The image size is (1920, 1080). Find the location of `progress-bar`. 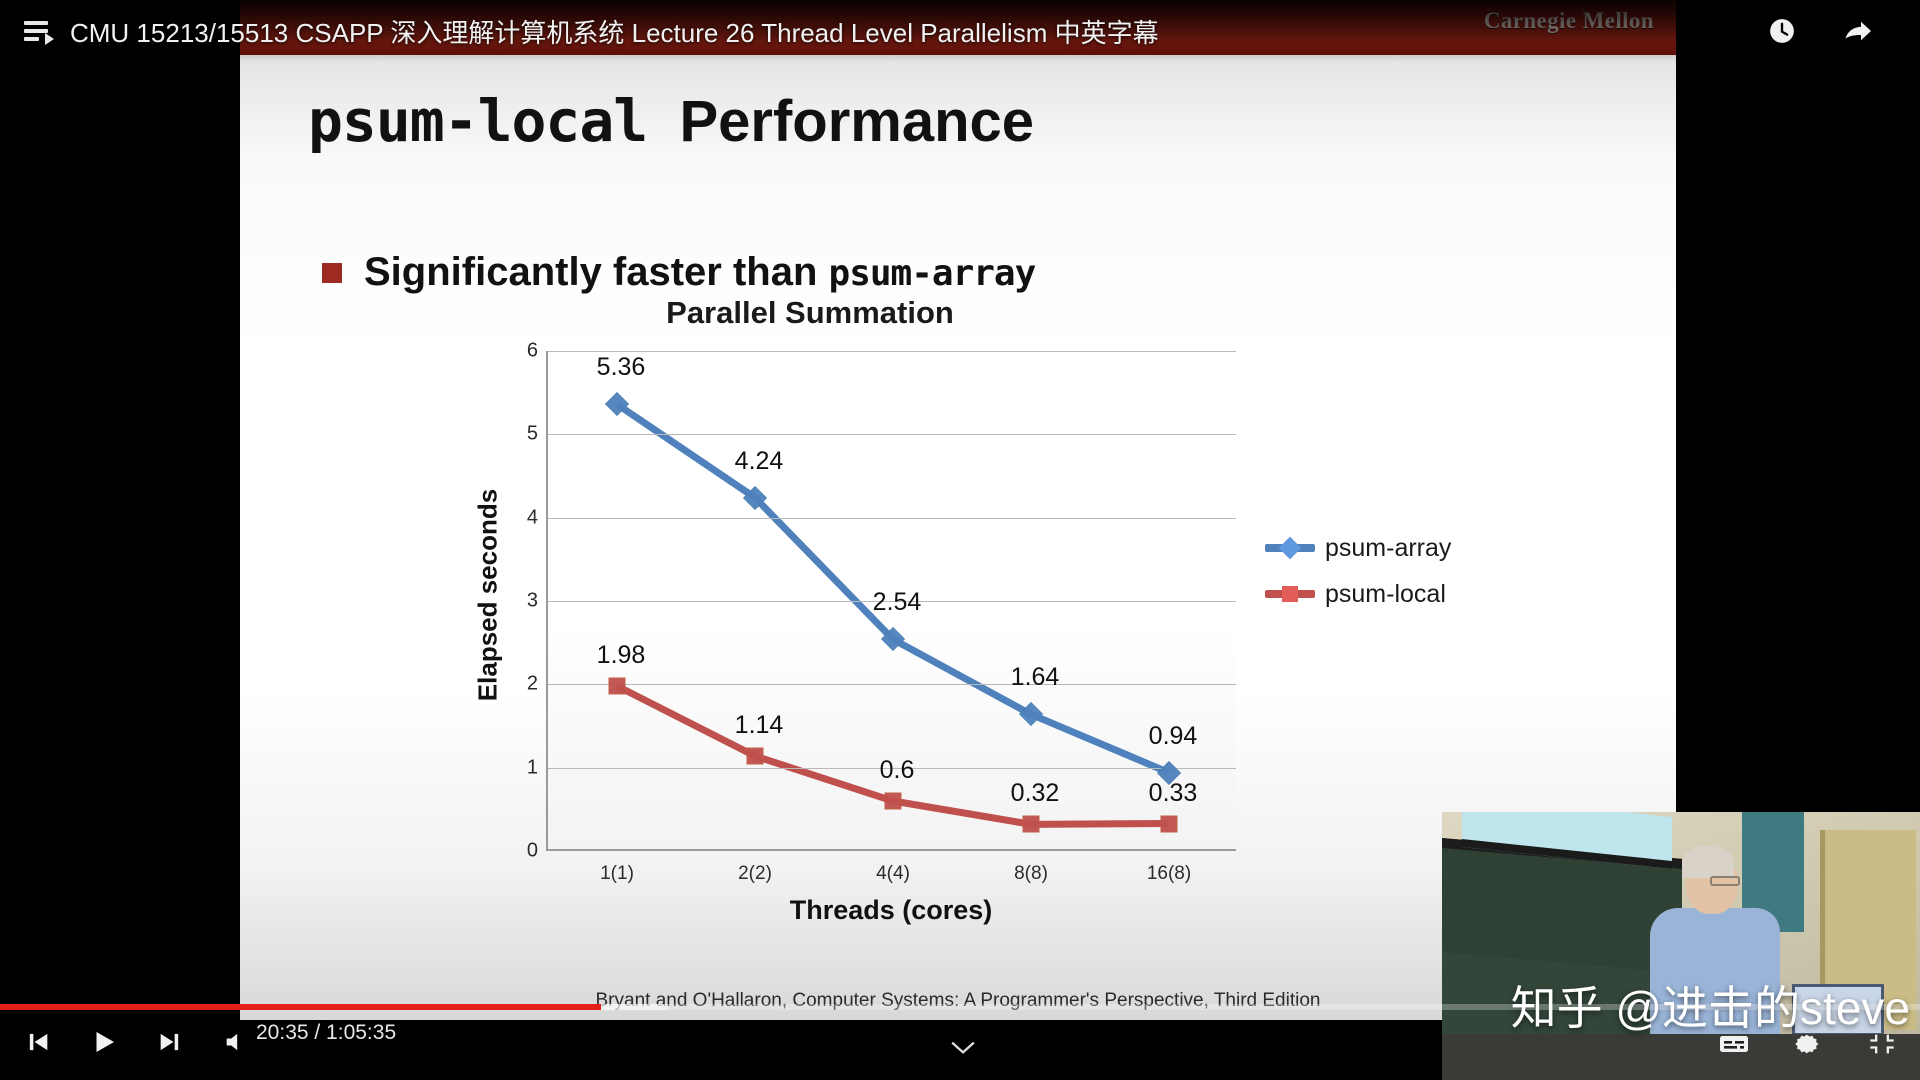

progress-bar is located at coordinates (960, 1007).